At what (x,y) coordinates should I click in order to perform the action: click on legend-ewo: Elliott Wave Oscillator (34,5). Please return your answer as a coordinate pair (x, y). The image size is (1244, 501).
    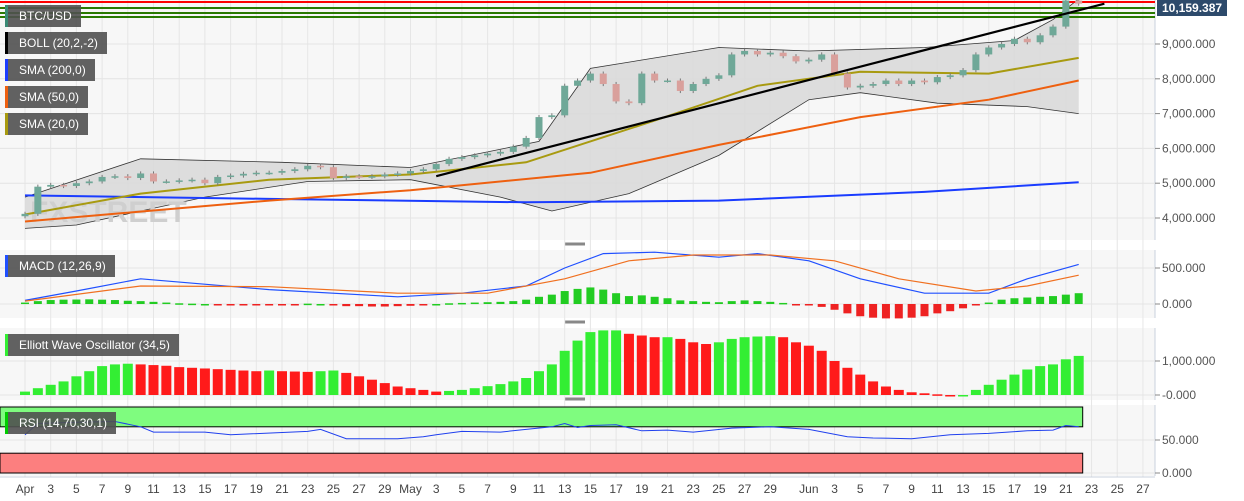
    Looking at the image, I should click on (92, 345).